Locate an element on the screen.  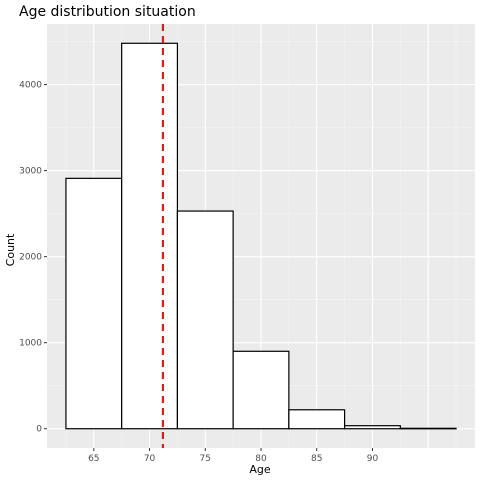
x-tick-label: 80 is located at coordinates (261, 459).